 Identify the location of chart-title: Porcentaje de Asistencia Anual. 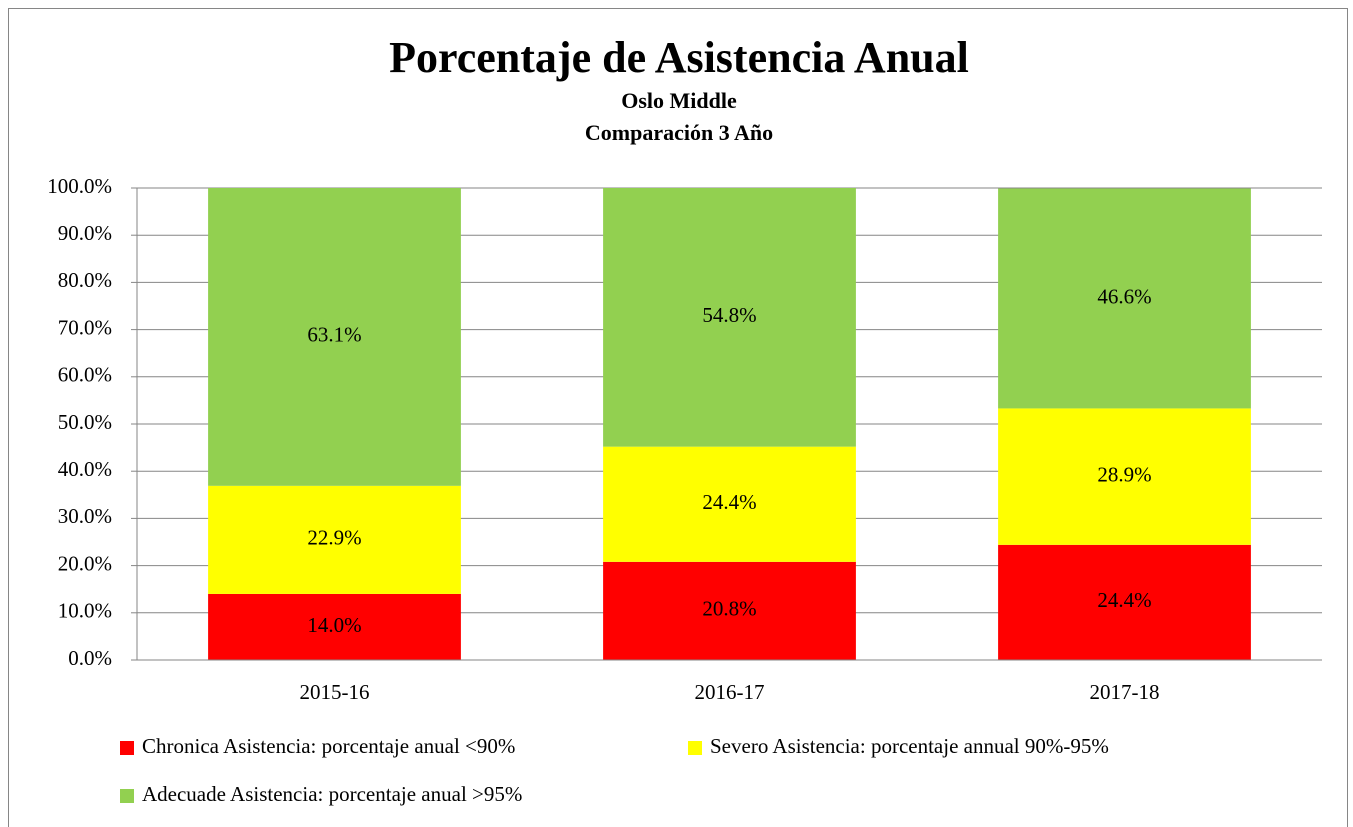
(679, 57).